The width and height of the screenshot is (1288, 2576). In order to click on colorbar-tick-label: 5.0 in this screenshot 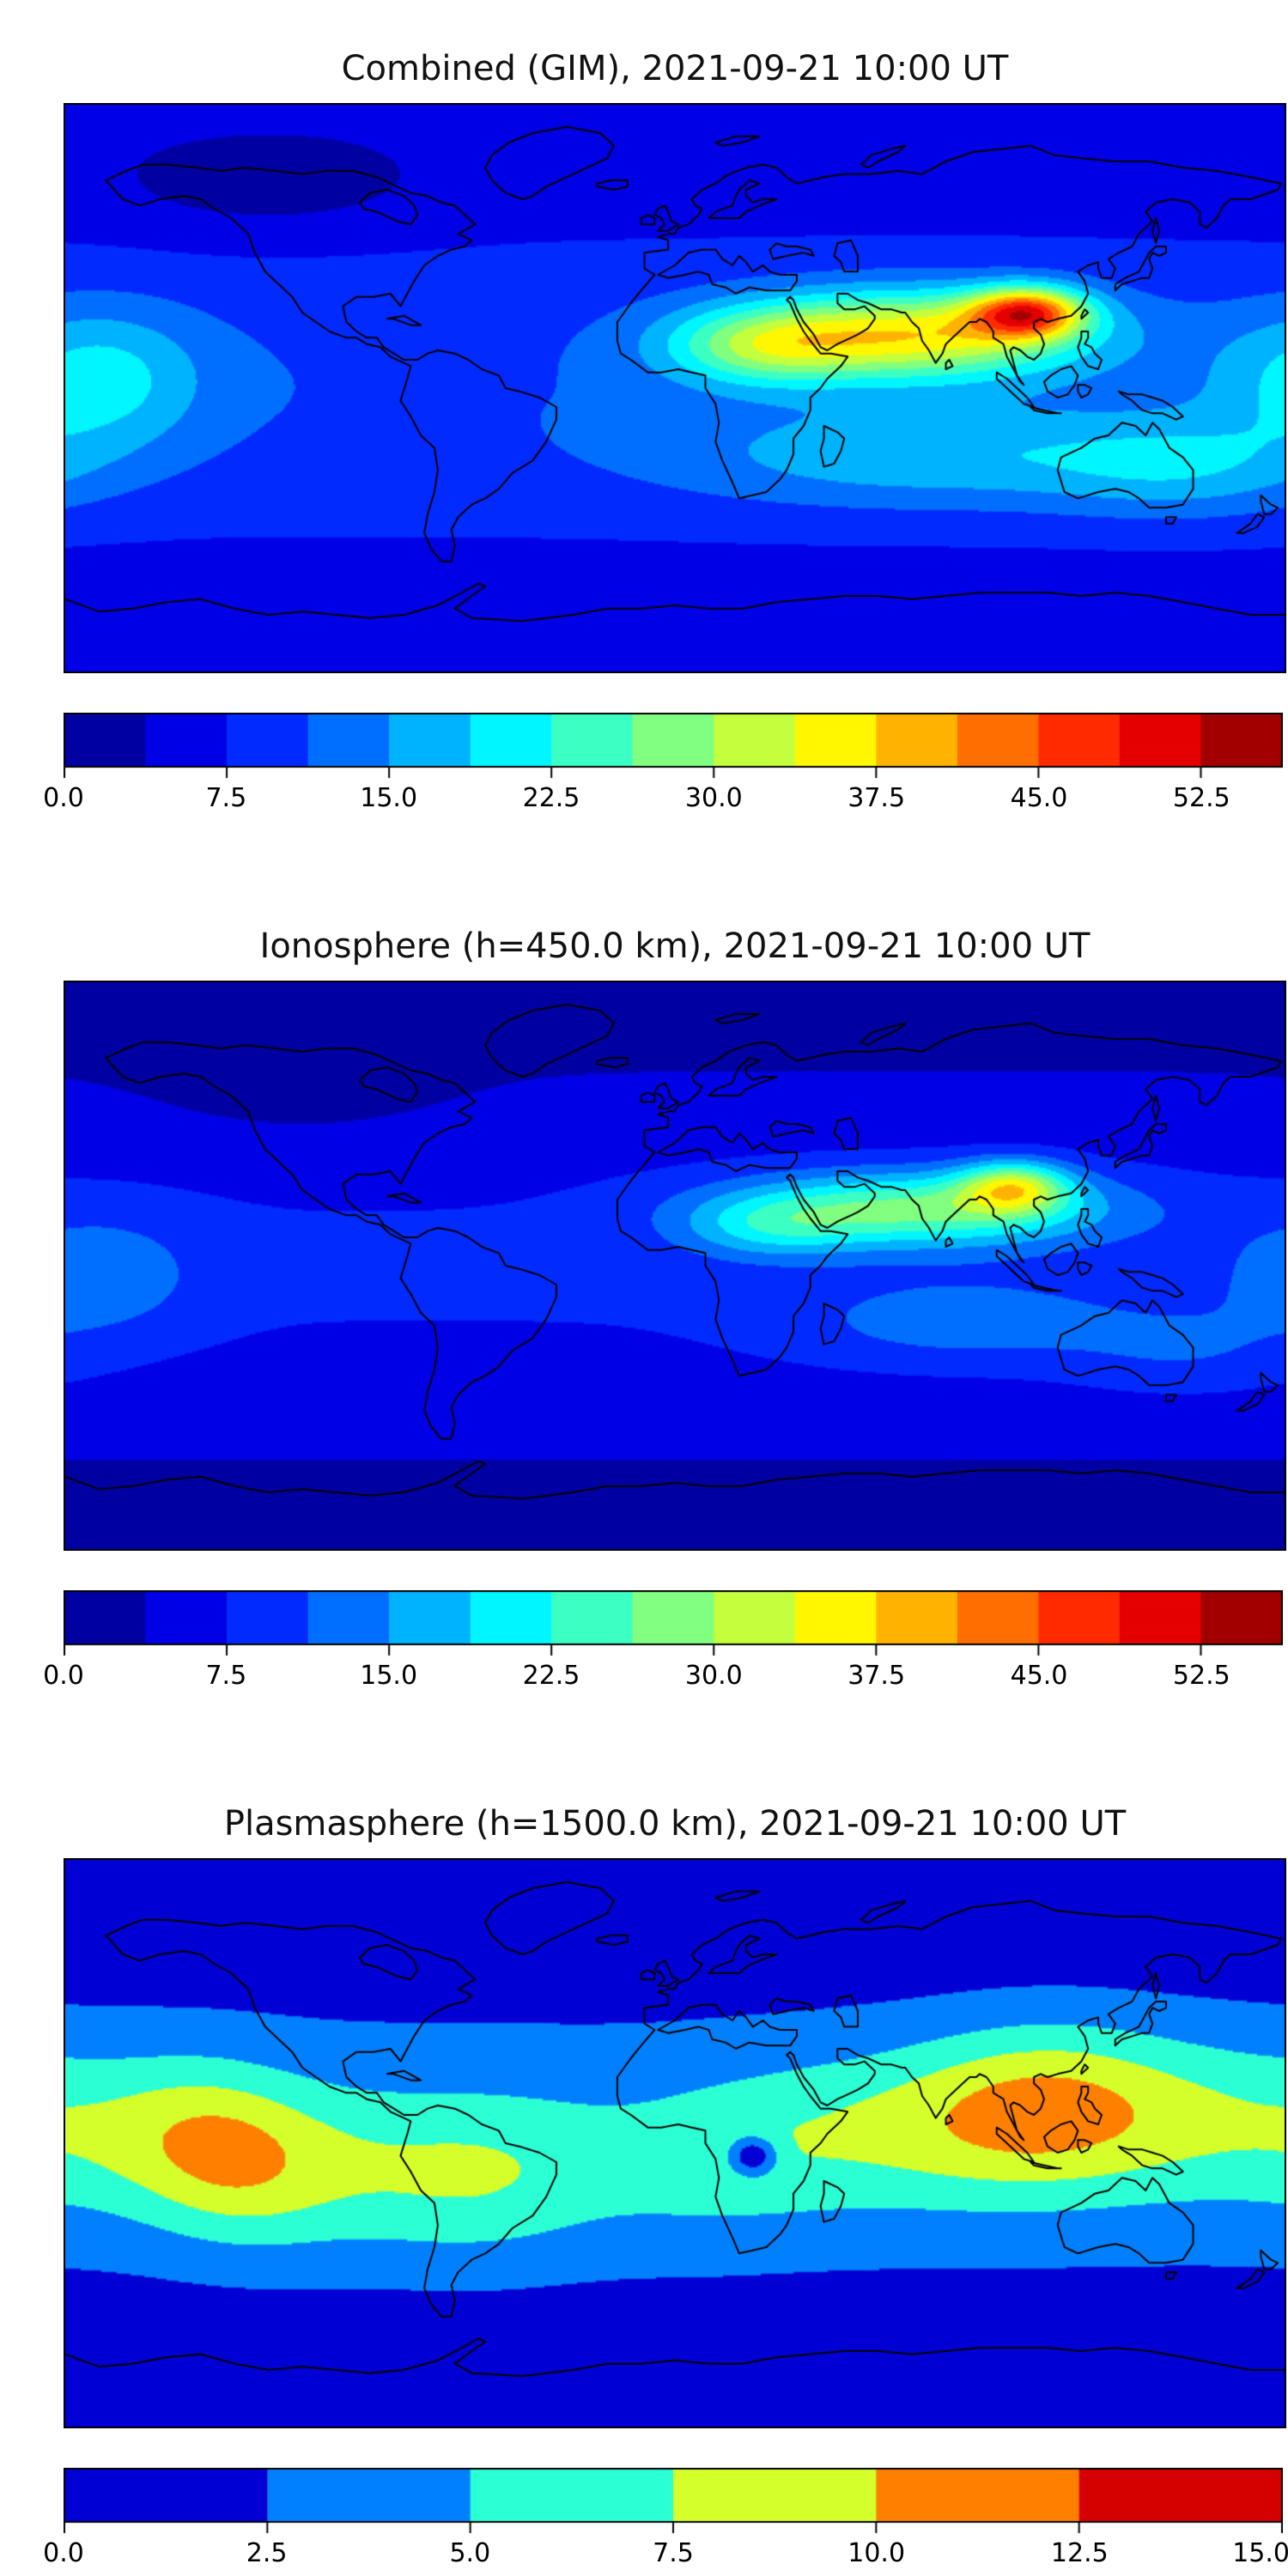, I will do `click(470, 2553)`.